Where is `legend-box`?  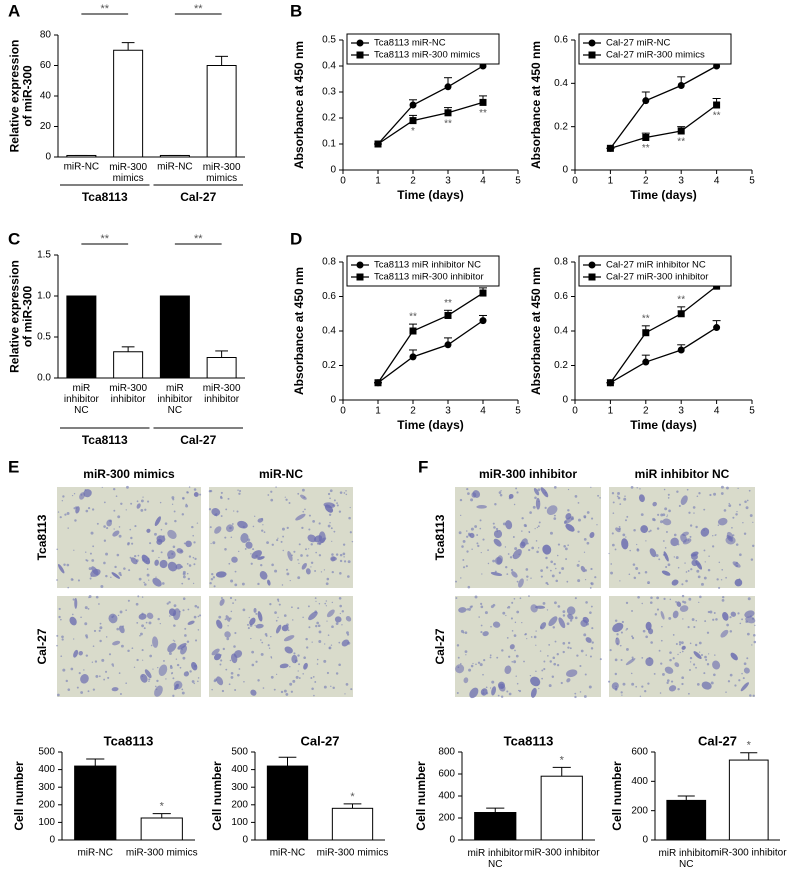
legend-box is located at coordinates (655, 49).